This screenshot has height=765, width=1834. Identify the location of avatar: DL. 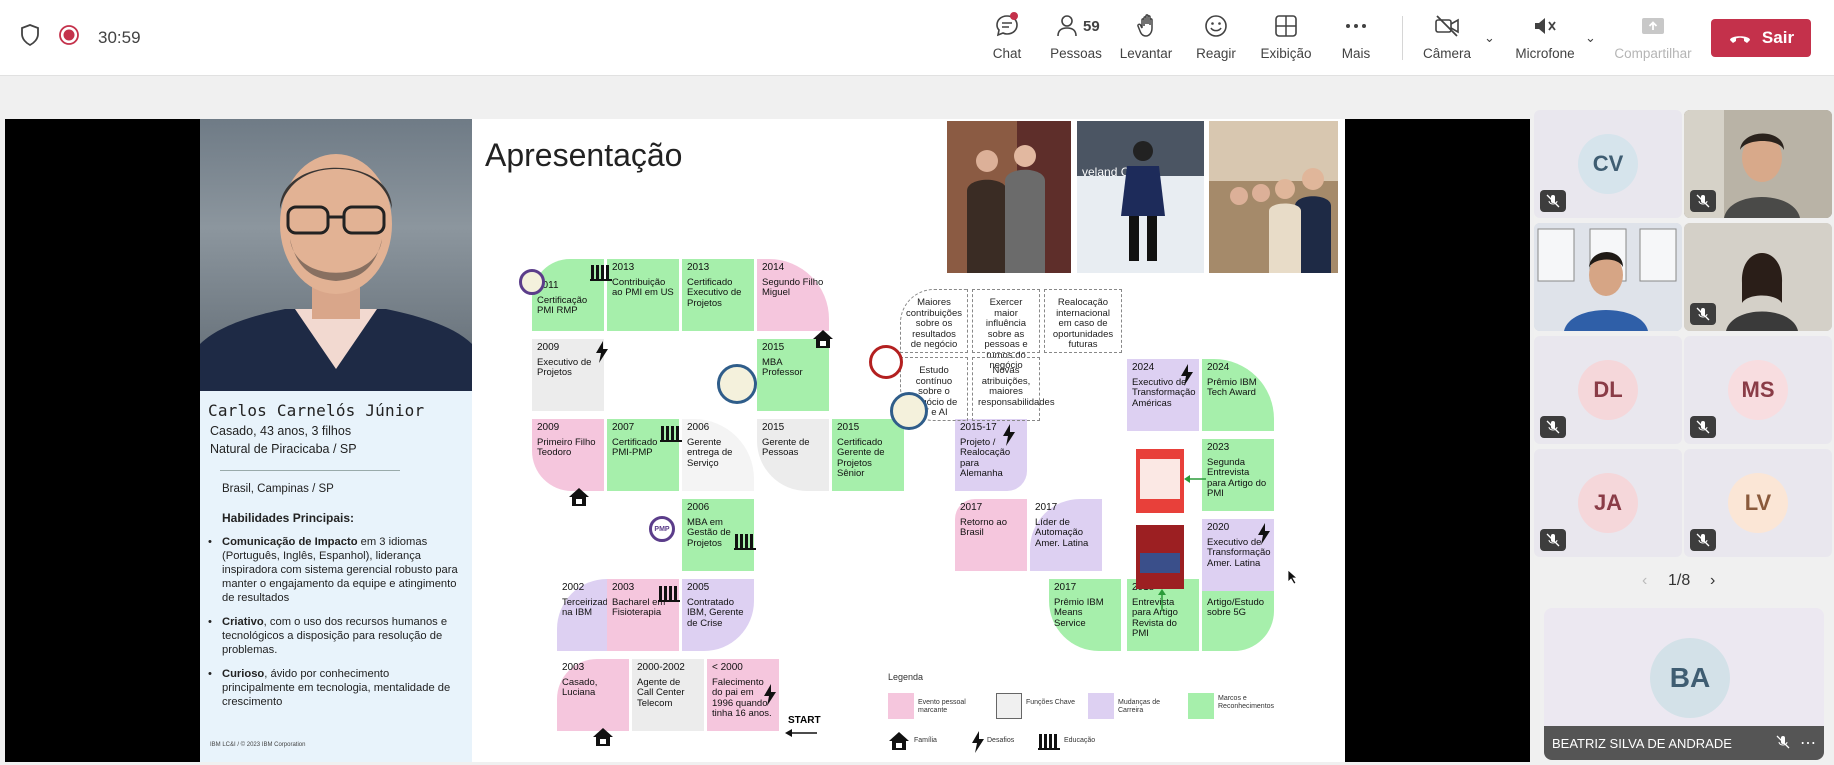
(1608, 390).